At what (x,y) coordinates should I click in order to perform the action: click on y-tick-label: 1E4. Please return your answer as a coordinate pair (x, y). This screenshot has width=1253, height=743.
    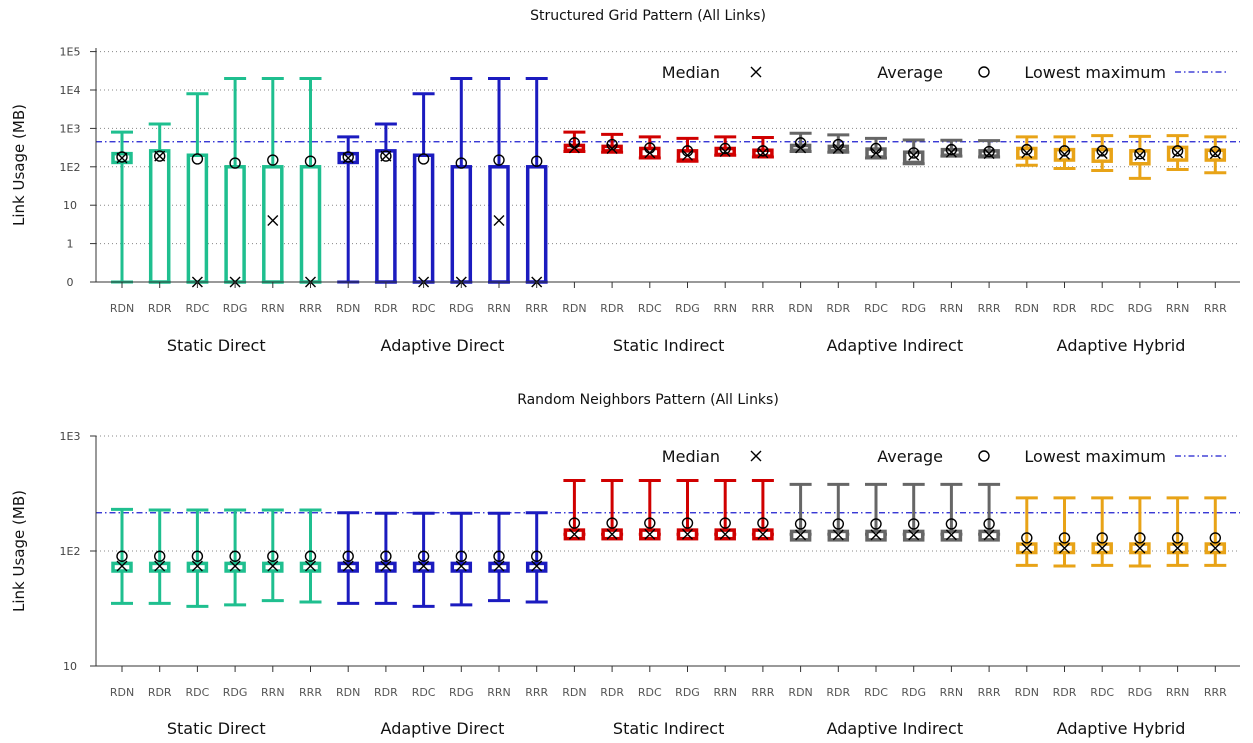
    Looking at the image, I should click on (70, 90).